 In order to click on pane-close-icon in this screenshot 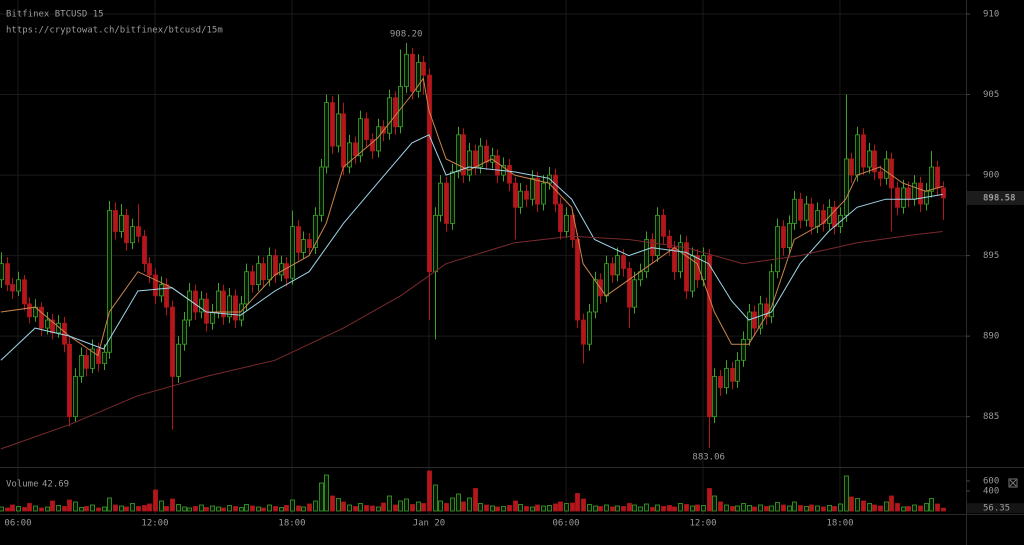, I will do `click(1013, 483)`.